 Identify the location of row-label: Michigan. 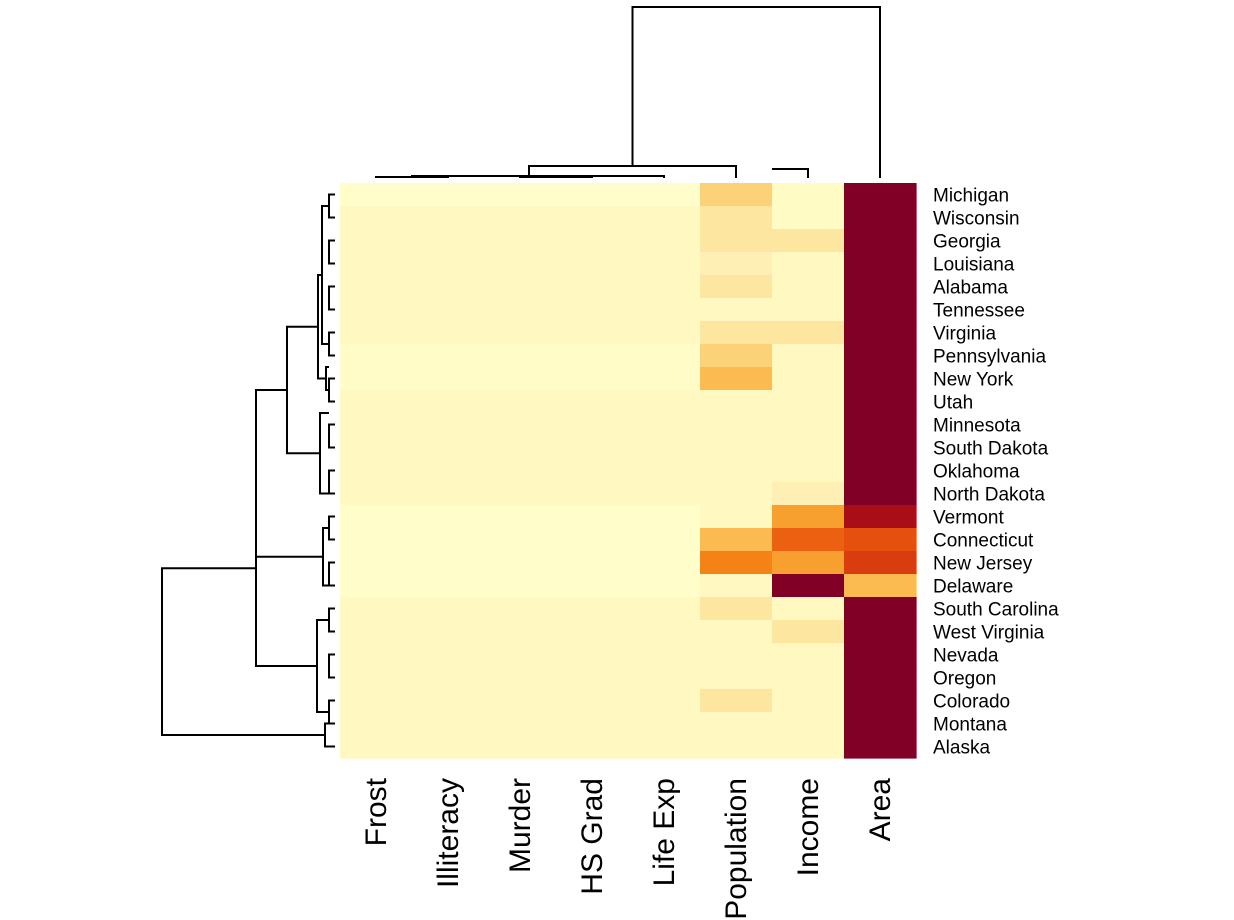
(971, 196).